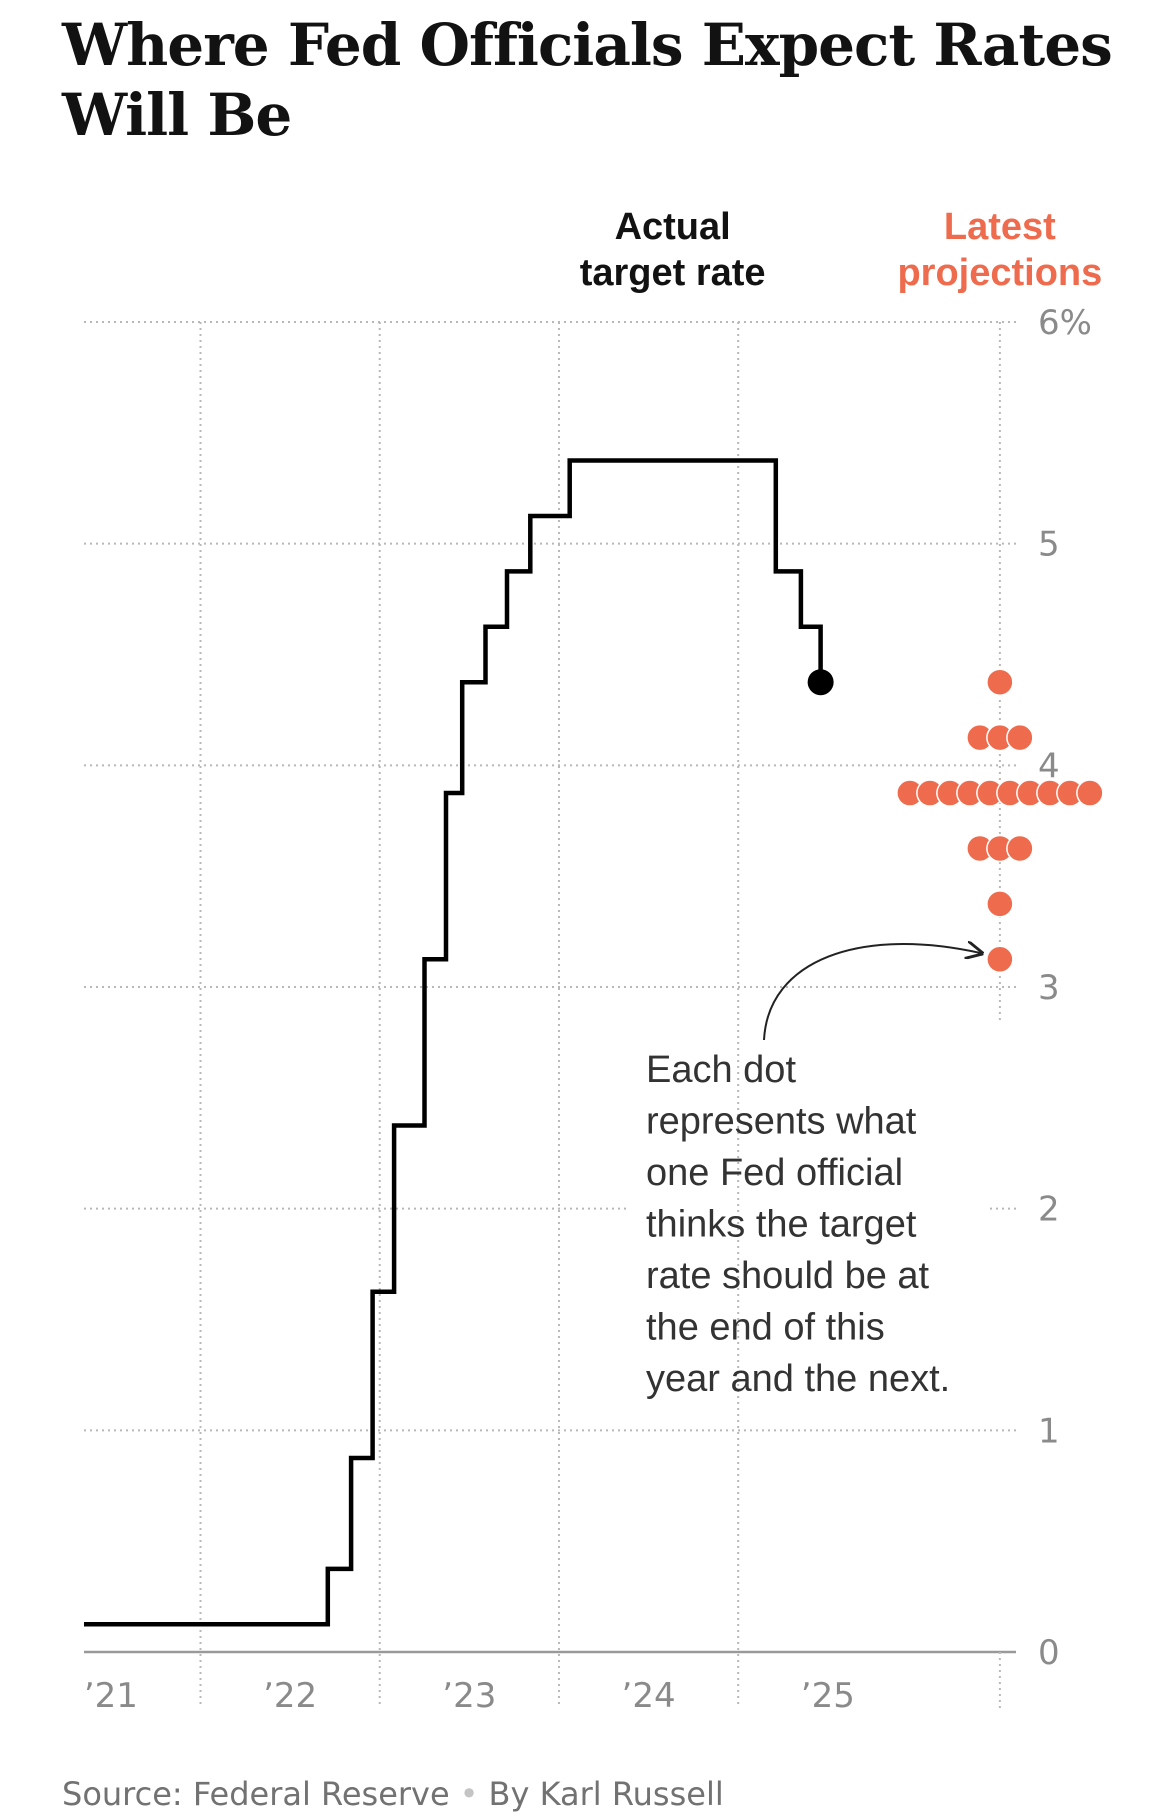 Image resolution: width=1170 pixels, height=1820 pixels. Describe the element at coordinates (999, 273) in the screenshot. I see `projections-label: projections` at that location.